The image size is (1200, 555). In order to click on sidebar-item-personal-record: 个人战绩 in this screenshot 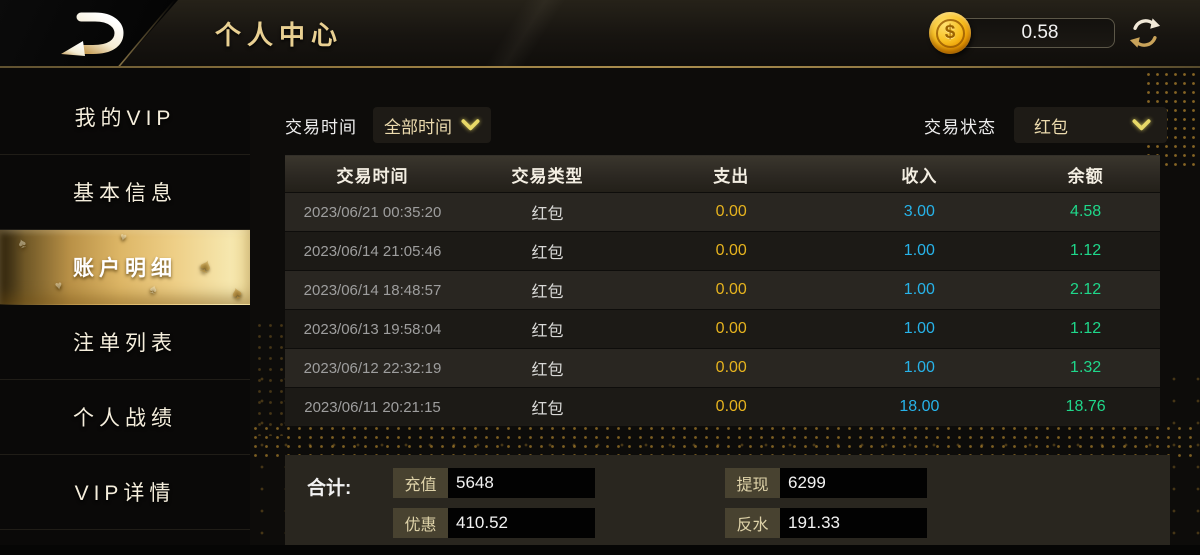, I will do `click(125, 417)`.